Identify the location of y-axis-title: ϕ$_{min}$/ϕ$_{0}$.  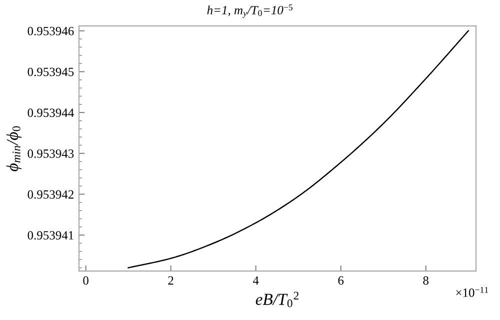
(14, 149).